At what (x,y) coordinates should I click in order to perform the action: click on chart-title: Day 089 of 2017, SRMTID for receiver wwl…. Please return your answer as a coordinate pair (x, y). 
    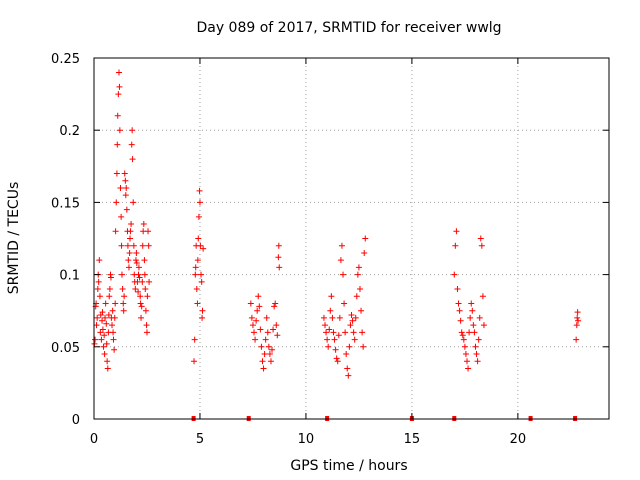
    Looking at the image, I should click on (348, 28).